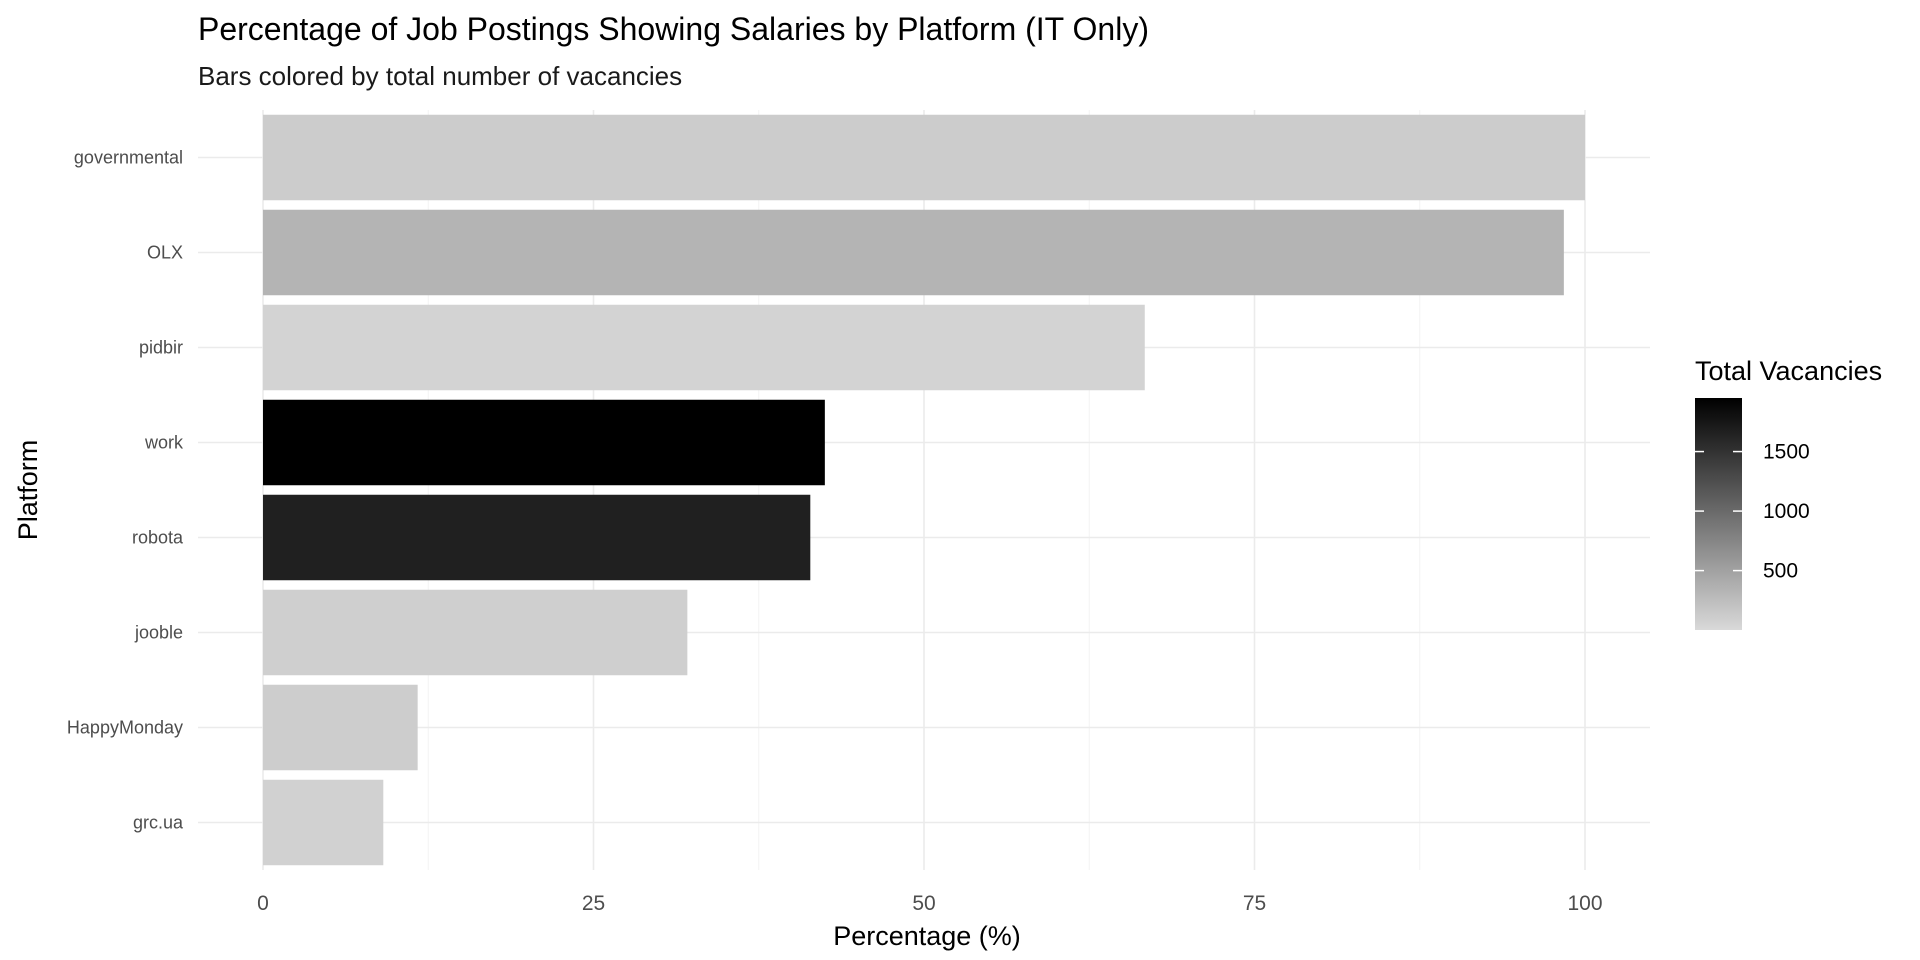  Describe the element at coordinates (161, 348) in the screenshot. I see `y-tick-label: pidbir` at that location.